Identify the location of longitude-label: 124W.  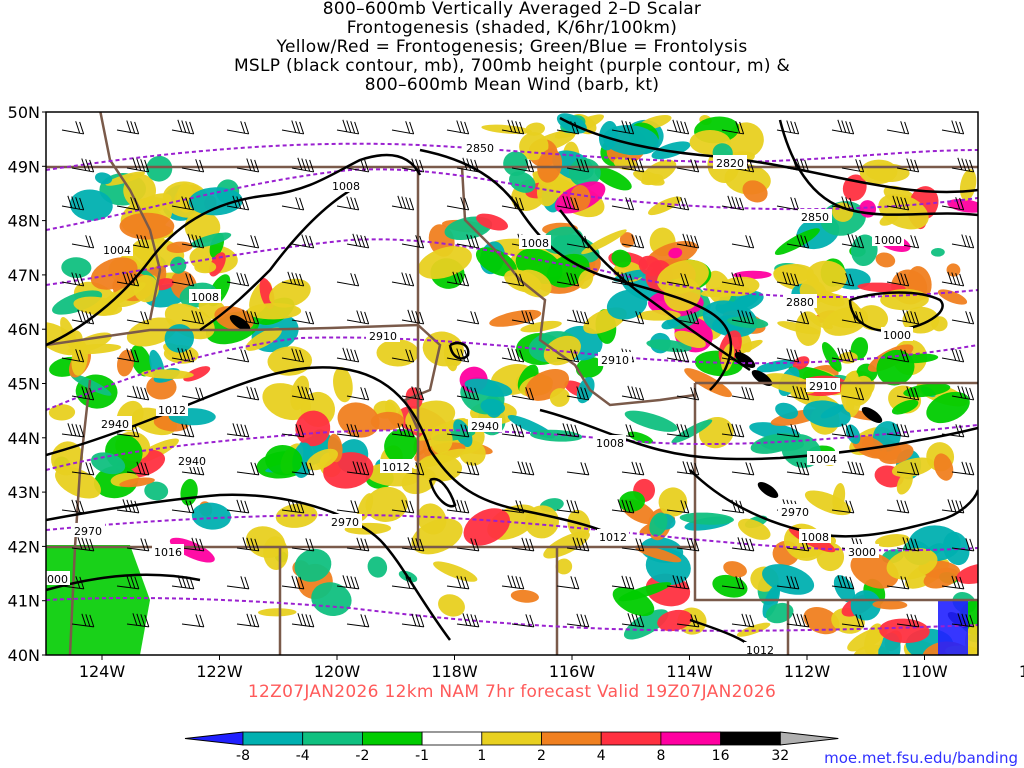
(102, 671).